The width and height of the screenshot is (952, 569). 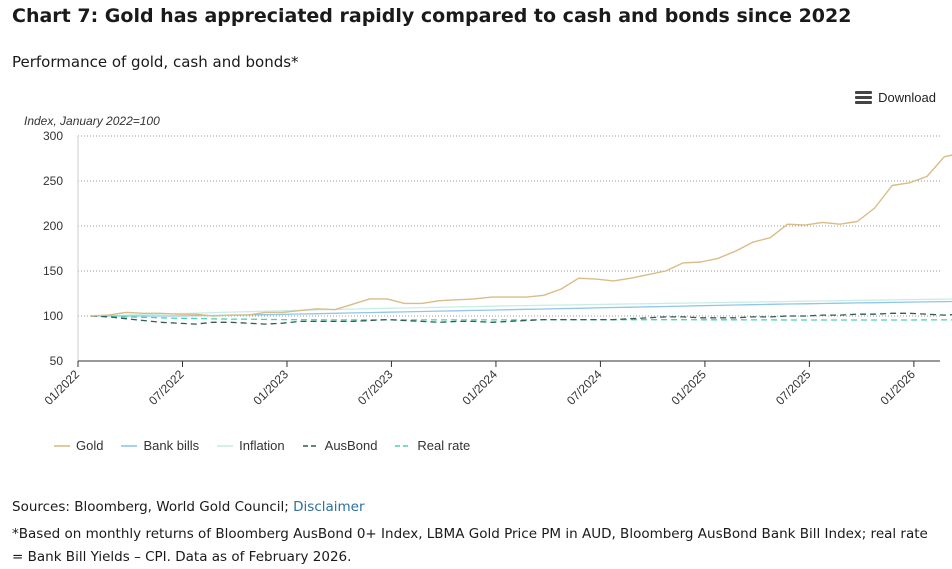 What do you see at coordinates (329, 507) in the screenshot?
I see `disclaimer-link: Disclaimer` at bounding box center [329, 507].